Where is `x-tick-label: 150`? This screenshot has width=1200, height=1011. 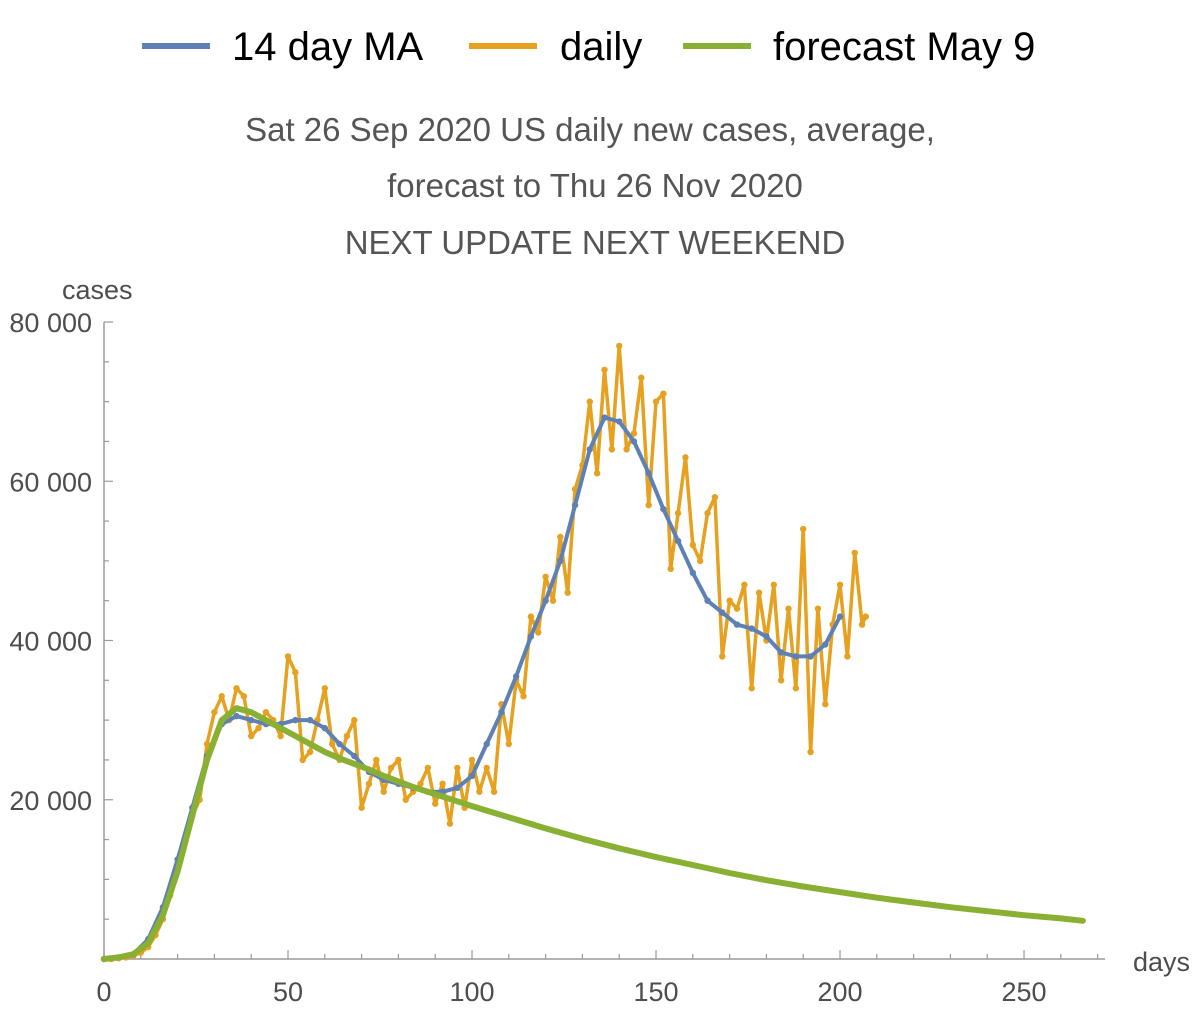
x-tick-label: 150 is located at coordinates (655, 992).